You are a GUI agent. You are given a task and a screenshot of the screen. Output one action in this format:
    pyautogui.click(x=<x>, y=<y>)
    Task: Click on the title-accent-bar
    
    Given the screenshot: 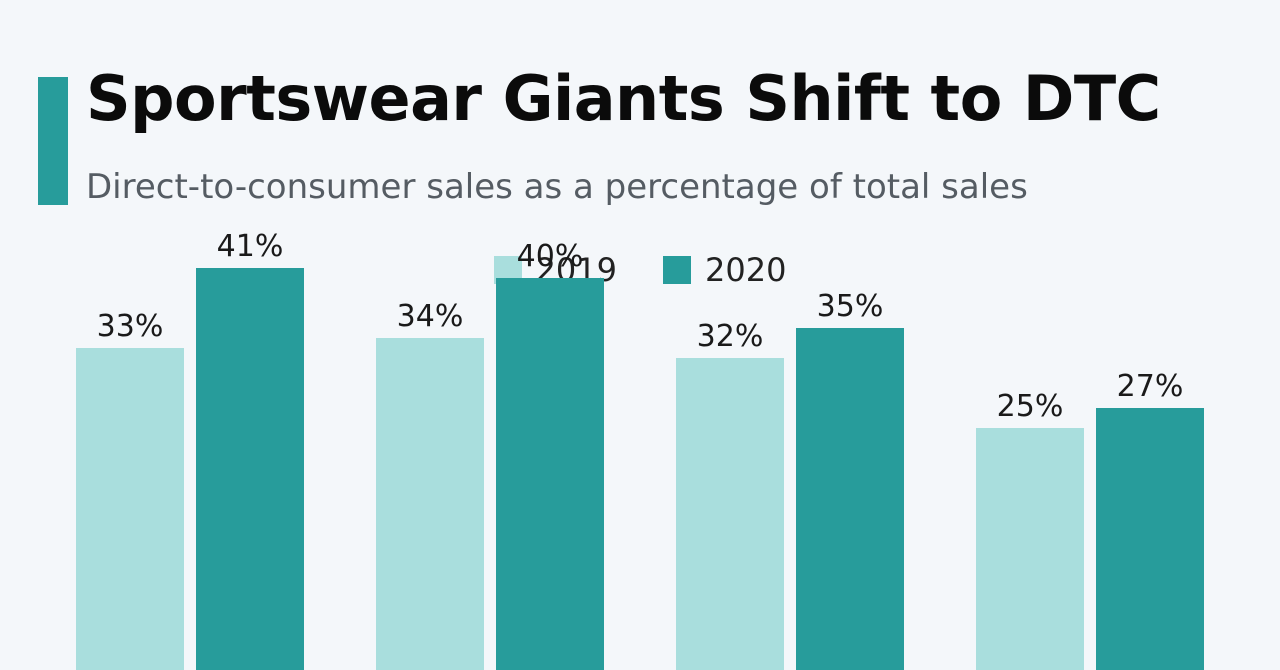 What is the action you would take?
    pyautogui.click(x=53, y=141)
    